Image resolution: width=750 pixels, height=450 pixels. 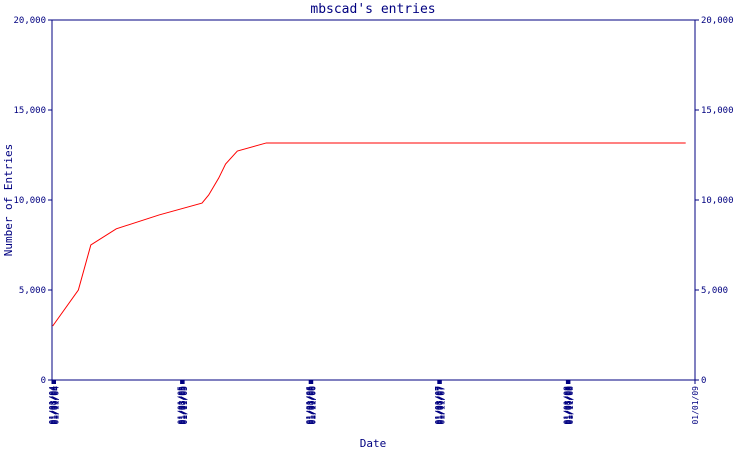 I want to click on x-tick-label: 01/01/08, so click(x=566, y=405).